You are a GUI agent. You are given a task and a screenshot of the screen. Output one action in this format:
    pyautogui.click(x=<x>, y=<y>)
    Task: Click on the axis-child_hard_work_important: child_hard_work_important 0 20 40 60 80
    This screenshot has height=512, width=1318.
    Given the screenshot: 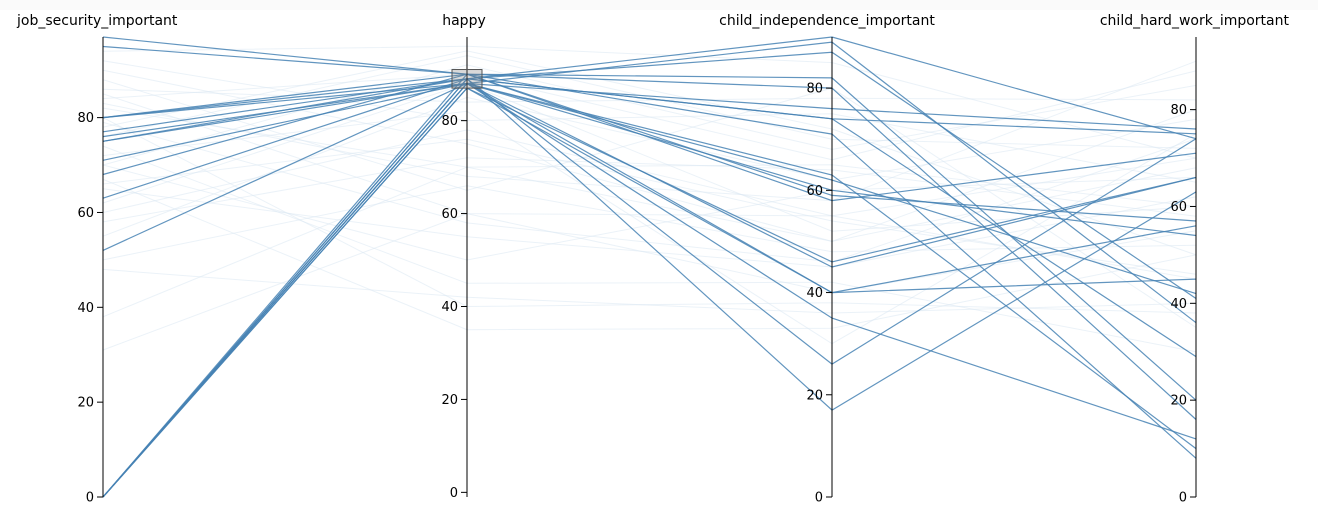 What is the action you would take?
    pyautogui.click(x=1195, y=259)
    